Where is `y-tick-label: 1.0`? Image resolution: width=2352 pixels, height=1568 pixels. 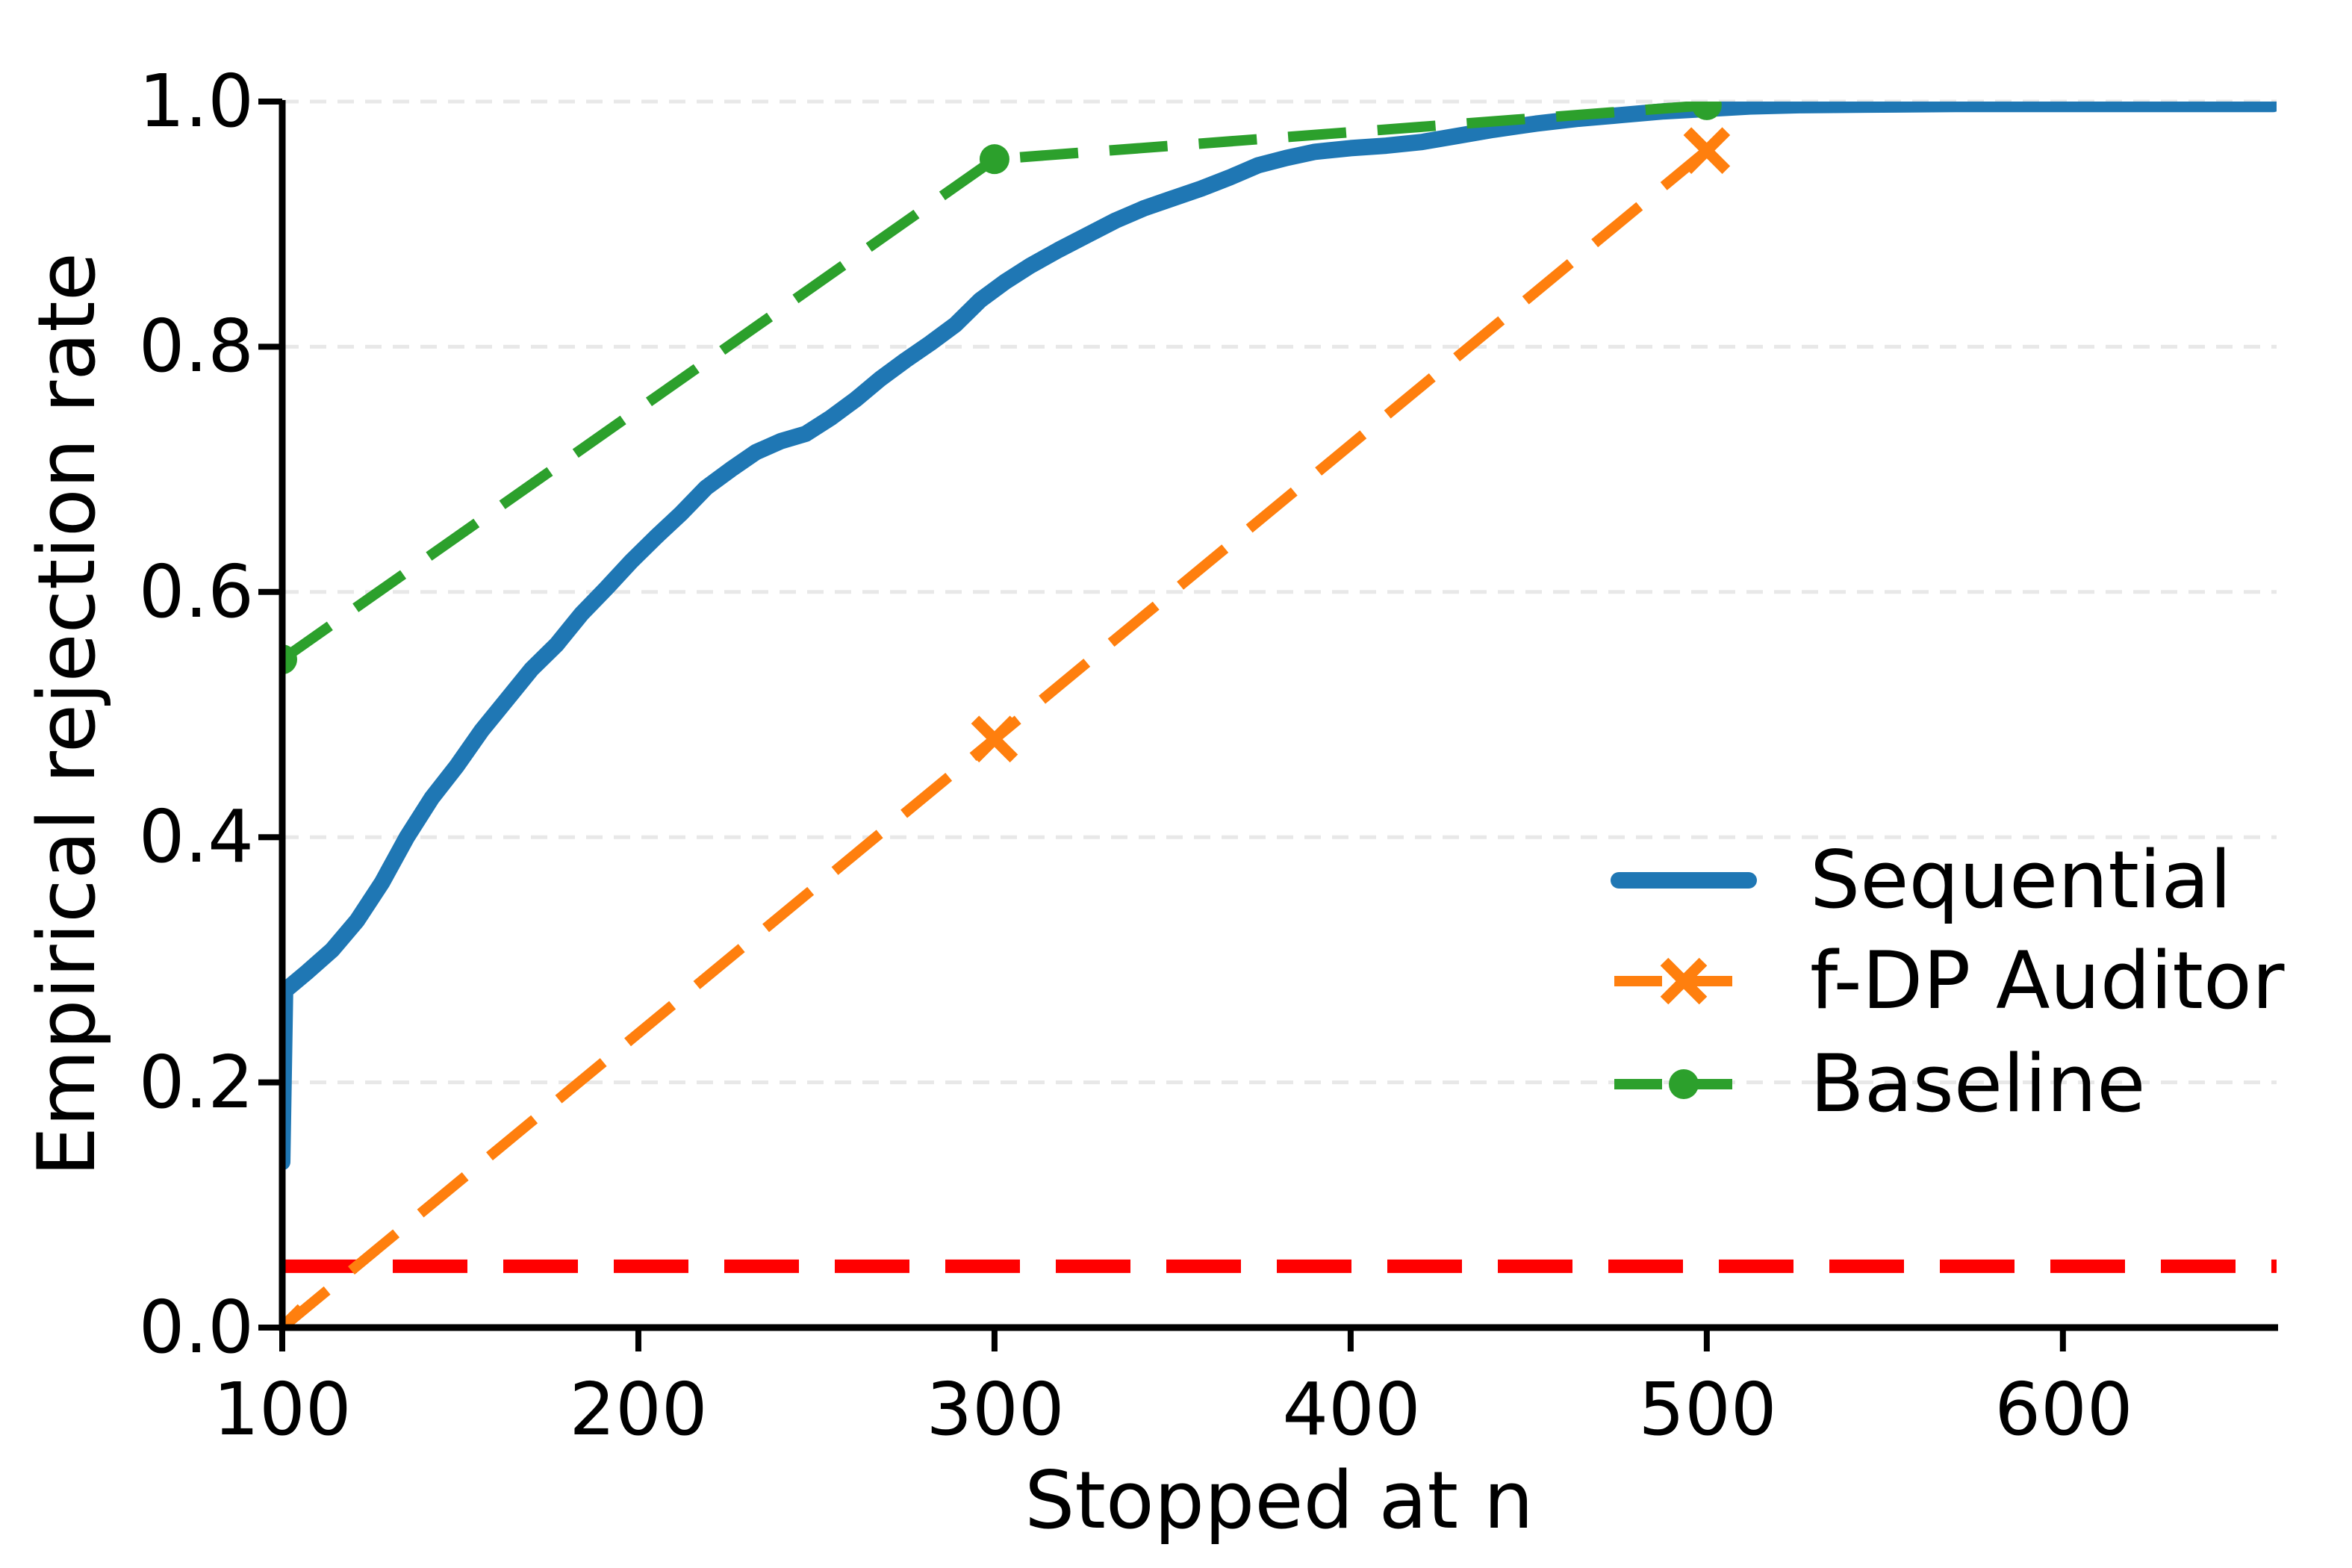
y-tick-label: 1.0 is located at coordinates (196, 101).